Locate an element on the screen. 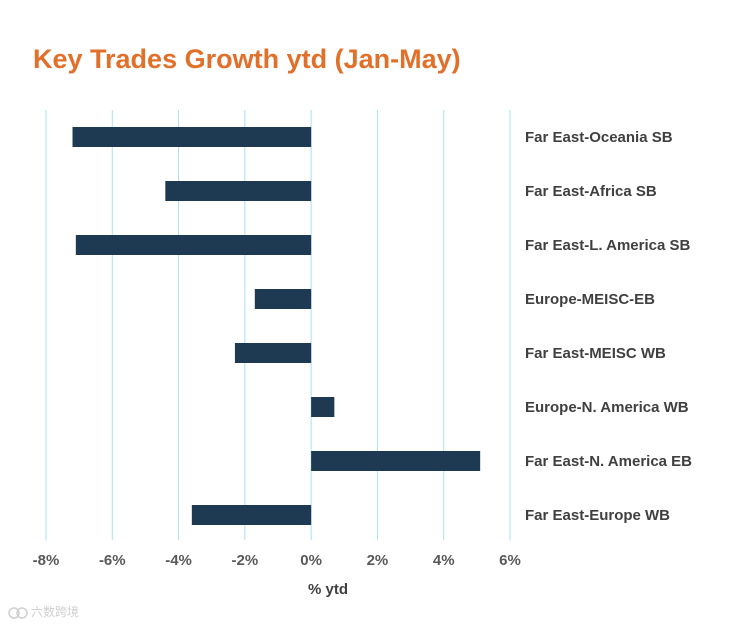  x-tick-label: 0% is located at coordinates (311, 560).